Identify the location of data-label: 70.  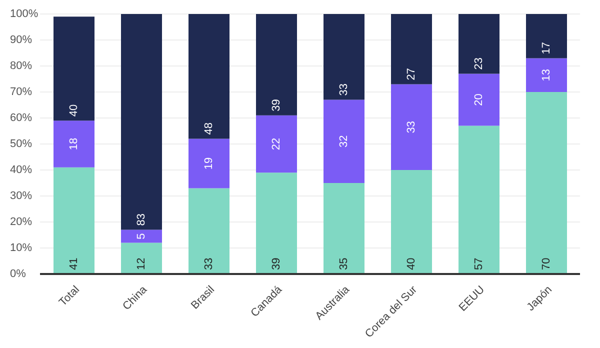
(546, 264).